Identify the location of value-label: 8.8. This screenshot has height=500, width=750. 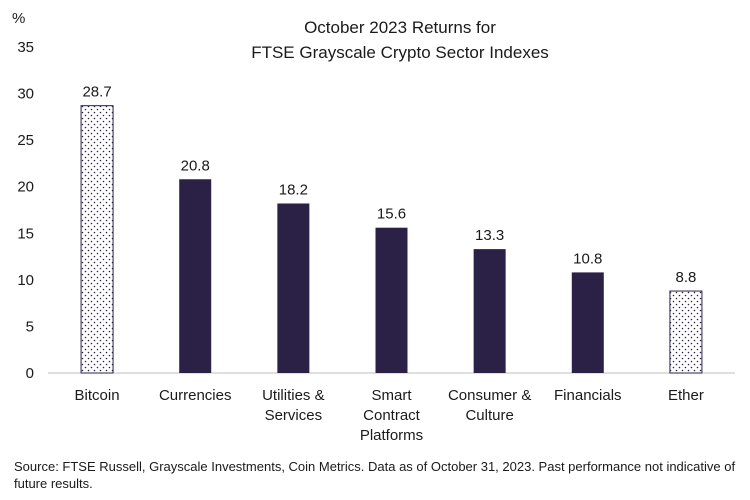
(685, 277).